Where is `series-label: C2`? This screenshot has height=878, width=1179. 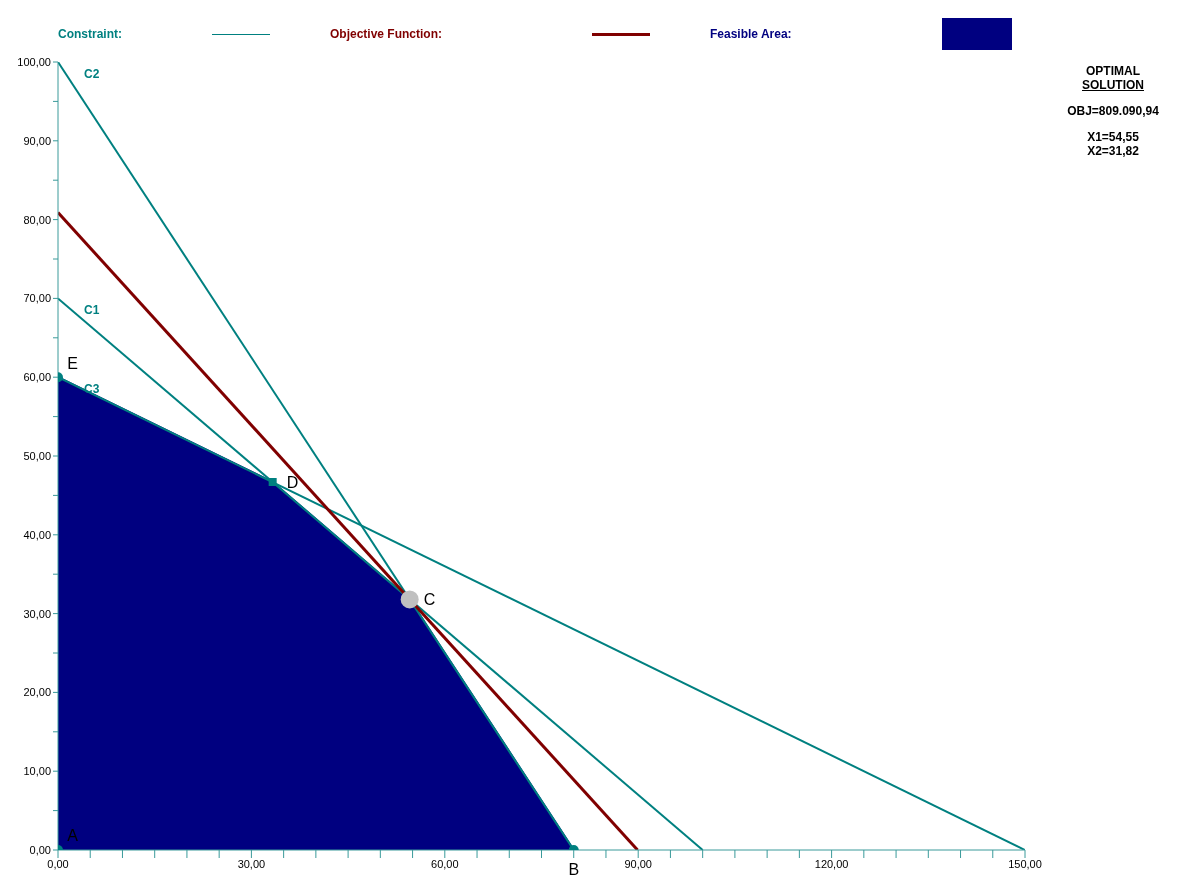 series-label: C2 is located at coordinates (92, 74).